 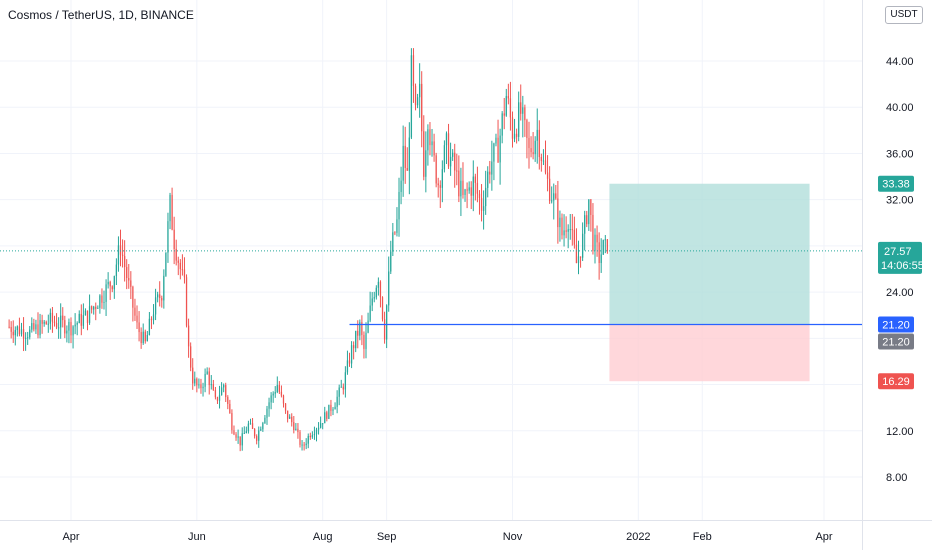 I want to click on chart-title: Cosmos / TetherUS, 1D, BINANCE, so click(x=101, y=15).